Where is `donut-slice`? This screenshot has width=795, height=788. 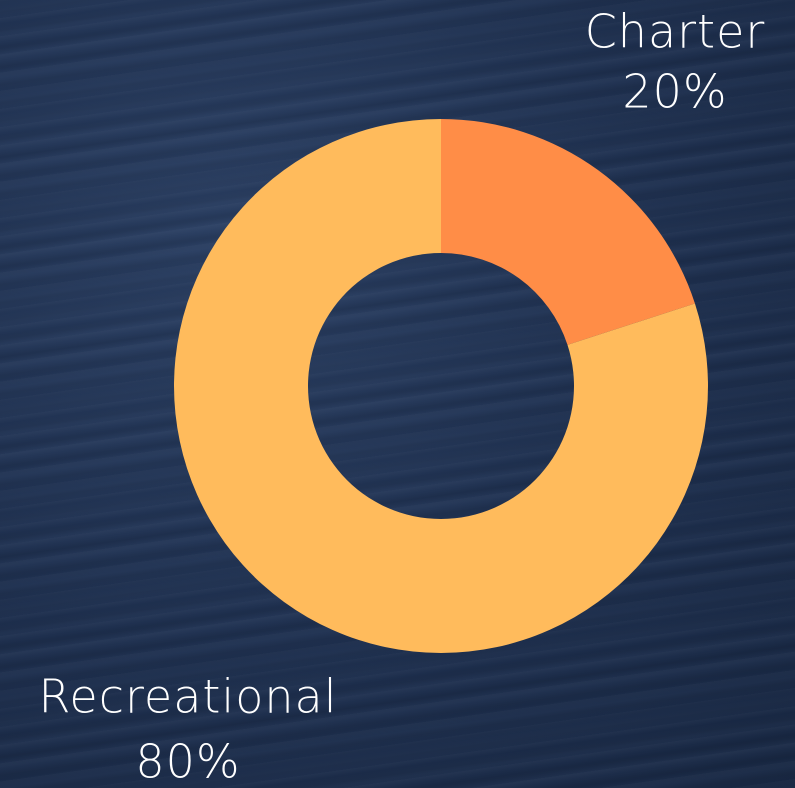 donut-slice is located at coordinates (568, 232).